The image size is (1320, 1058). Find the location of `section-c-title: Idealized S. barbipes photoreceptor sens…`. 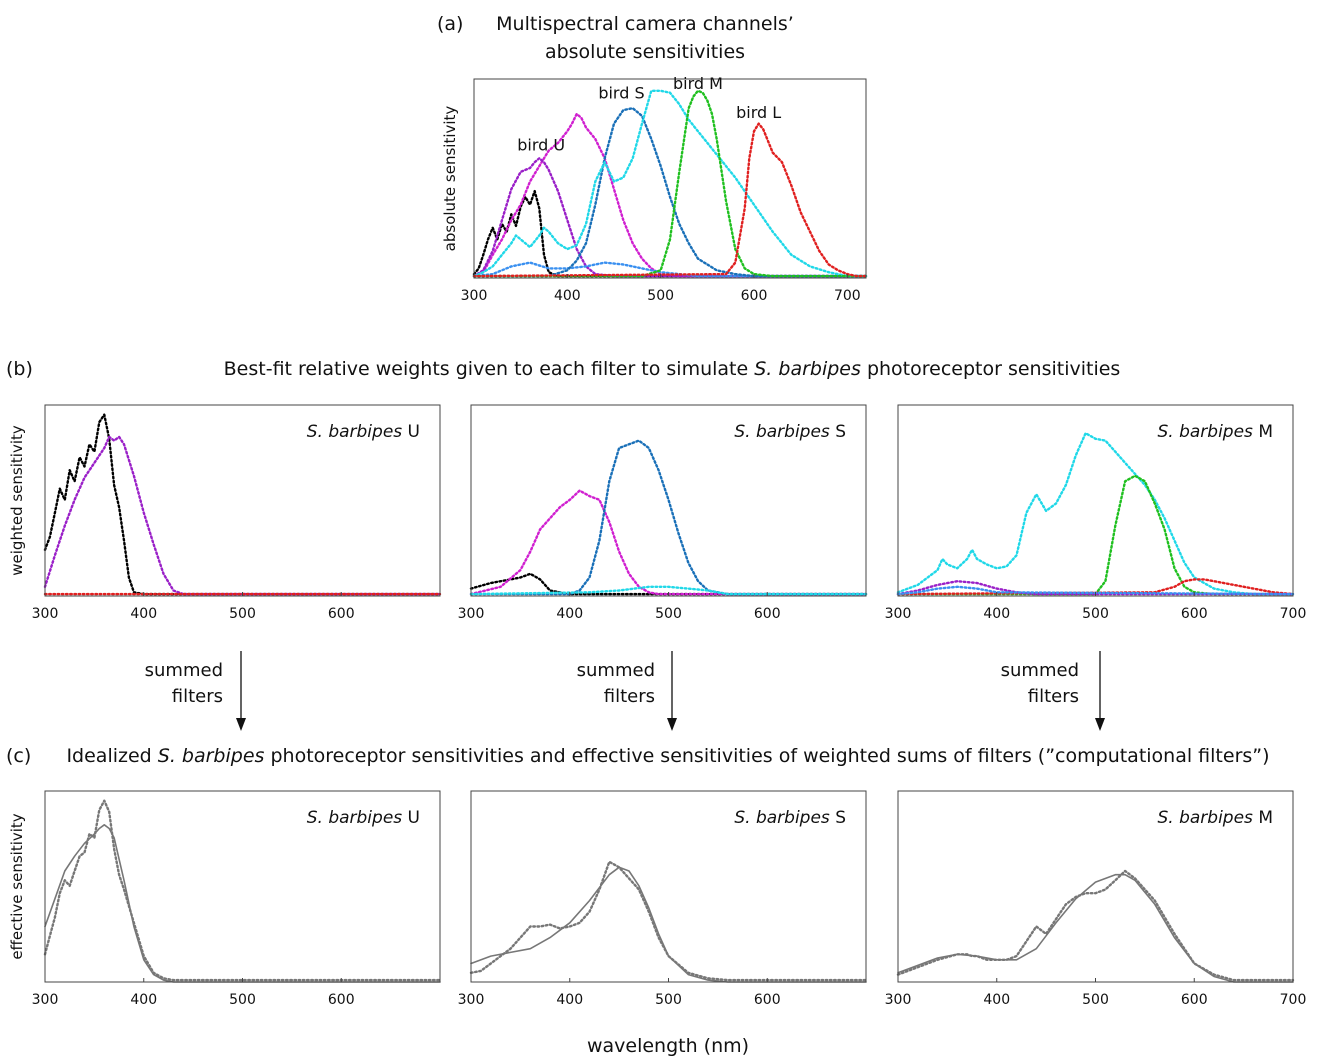

section-c-title: Idealized S. barbipes photoreceptor sens… is located at coordinates (667, 756).